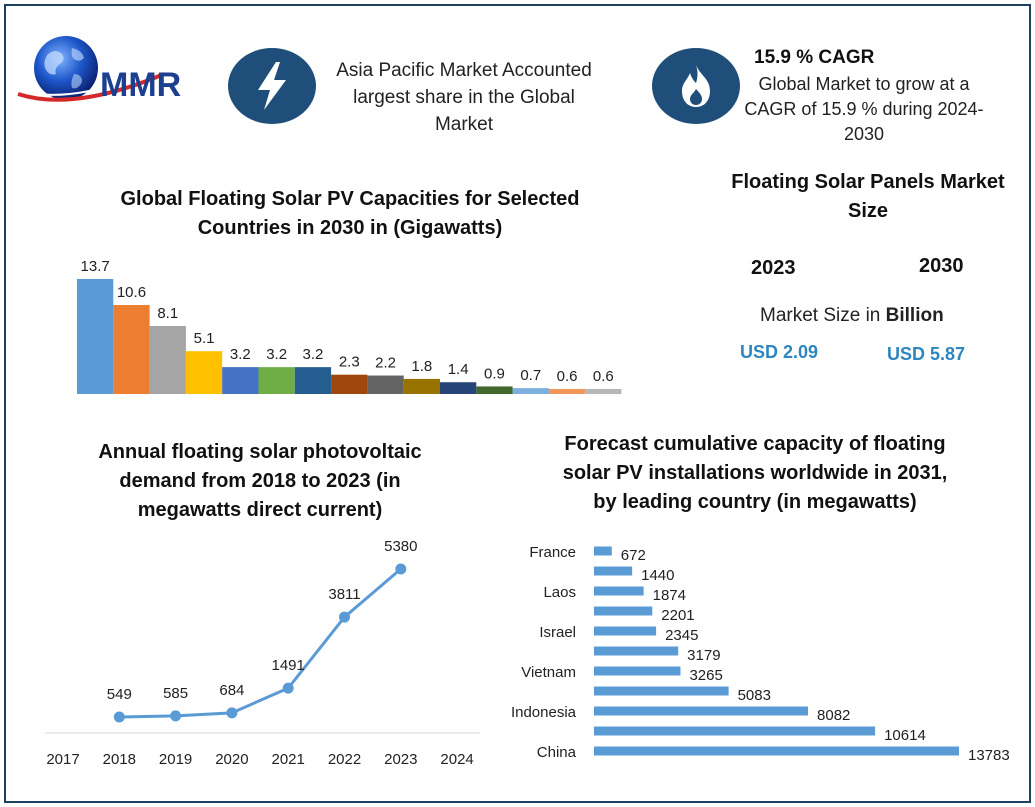 The image size is (1035, 807). Describe the element at coordinates (167, 313) in the screenshot. I see `bar-value-label: 8.1` at that location.